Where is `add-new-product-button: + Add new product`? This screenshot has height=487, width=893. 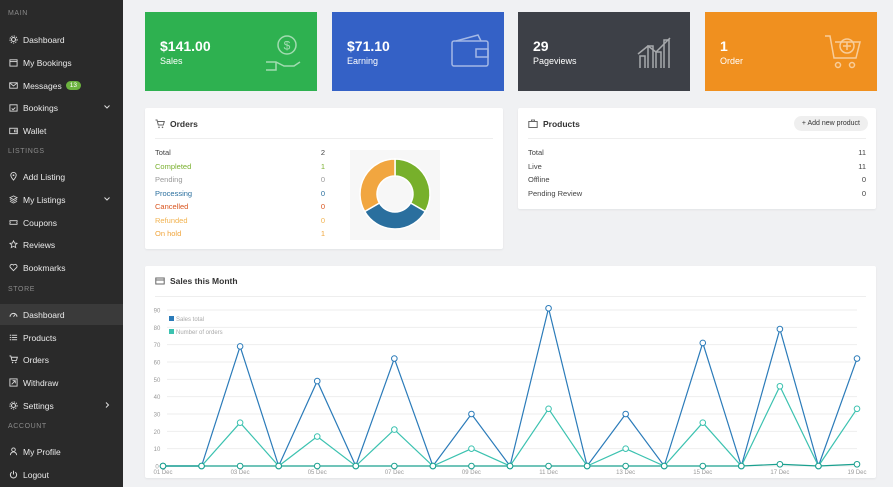
add-new-product-button: + Add new product is located at coordinates (830, 123).